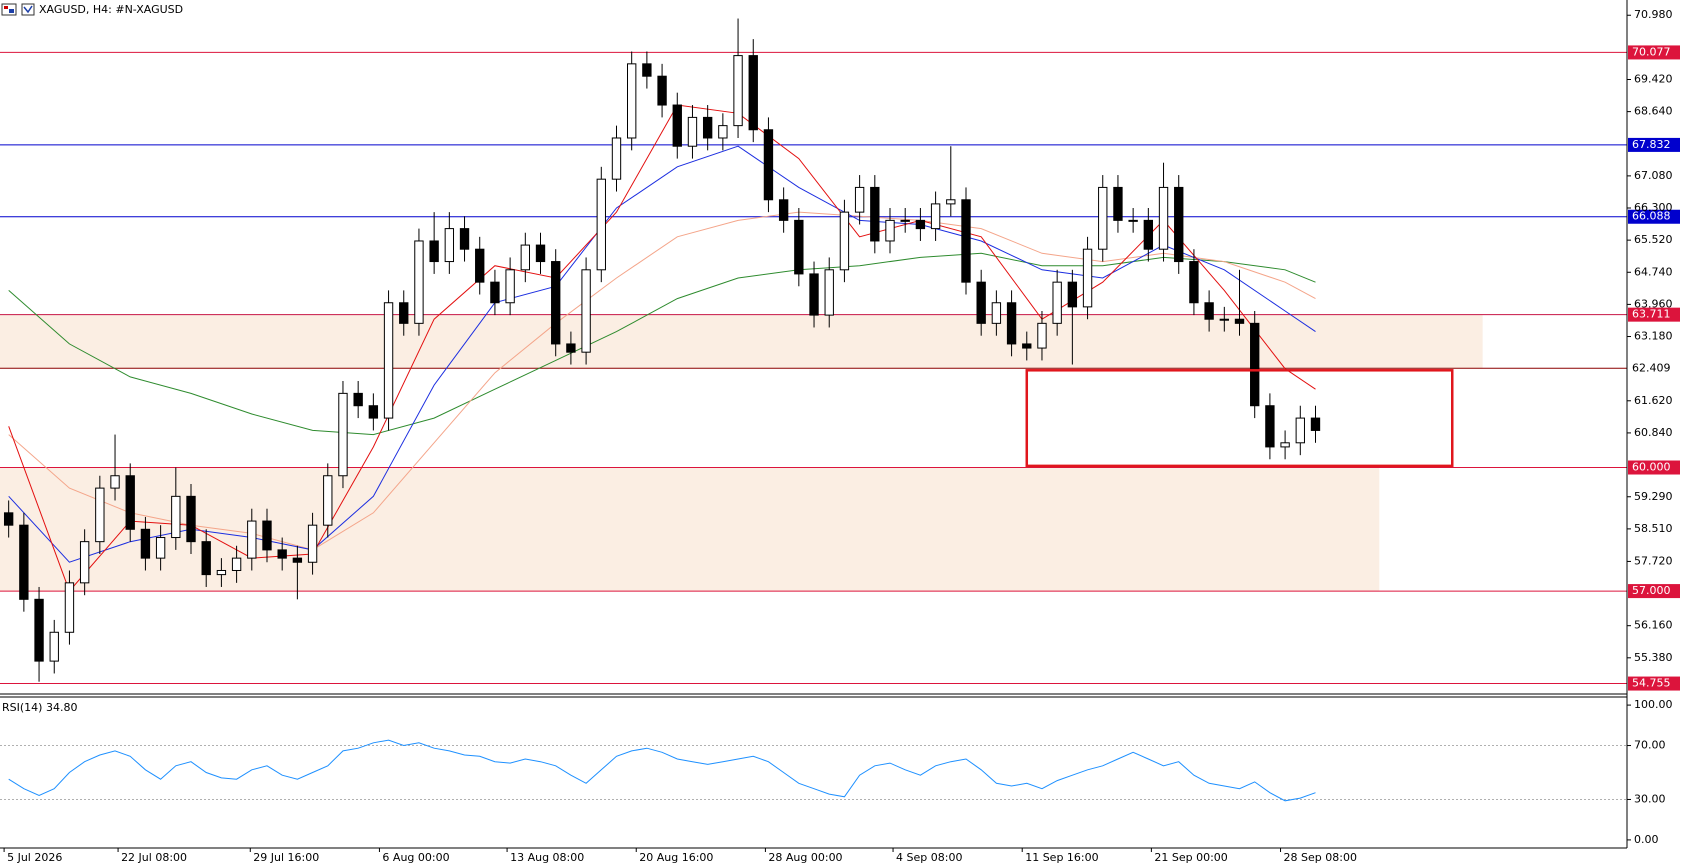  I want to click on rsi-tick-label: 0.00, so click(1646, 839).